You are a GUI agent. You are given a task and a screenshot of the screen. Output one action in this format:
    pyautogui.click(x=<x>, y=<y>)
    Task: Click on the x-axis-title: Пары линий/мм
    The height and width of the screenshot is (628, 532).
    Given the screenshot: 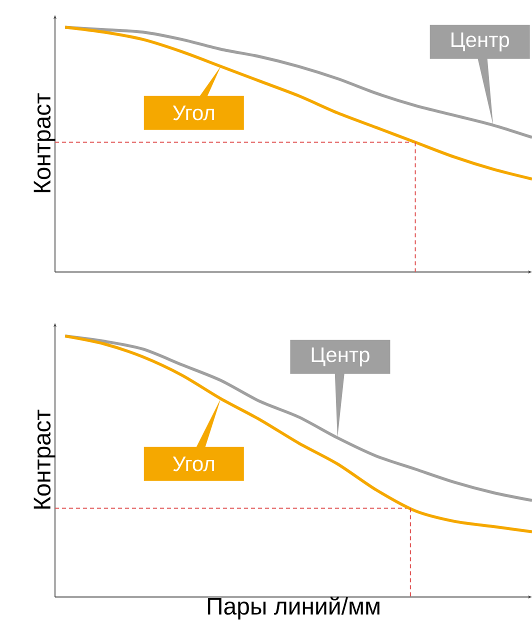 What is the action you would take?
    pyautogui.click(x=294, y=608)
    